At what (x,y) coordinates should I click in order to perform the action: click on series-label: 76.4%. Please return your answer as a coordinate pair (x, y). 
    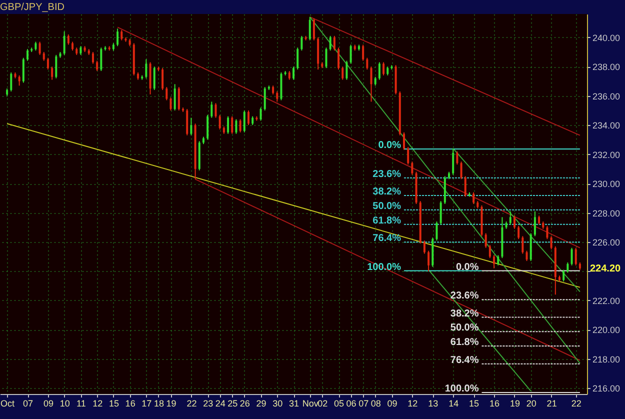
    Looking at the image, I should click on (387, 238).